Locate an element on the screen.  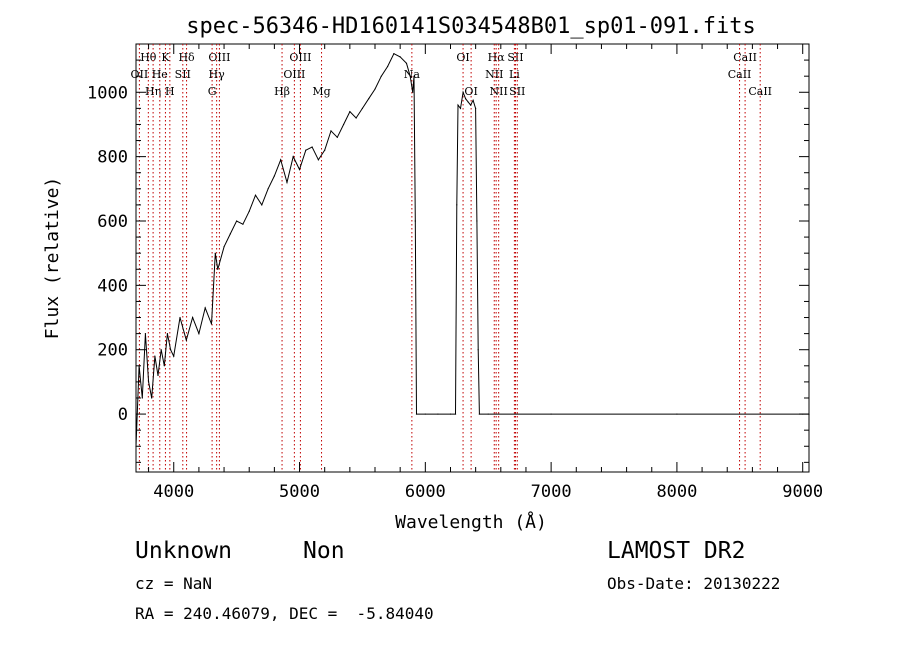
line-marker-label-5: H is located at coordinates (170, 91).